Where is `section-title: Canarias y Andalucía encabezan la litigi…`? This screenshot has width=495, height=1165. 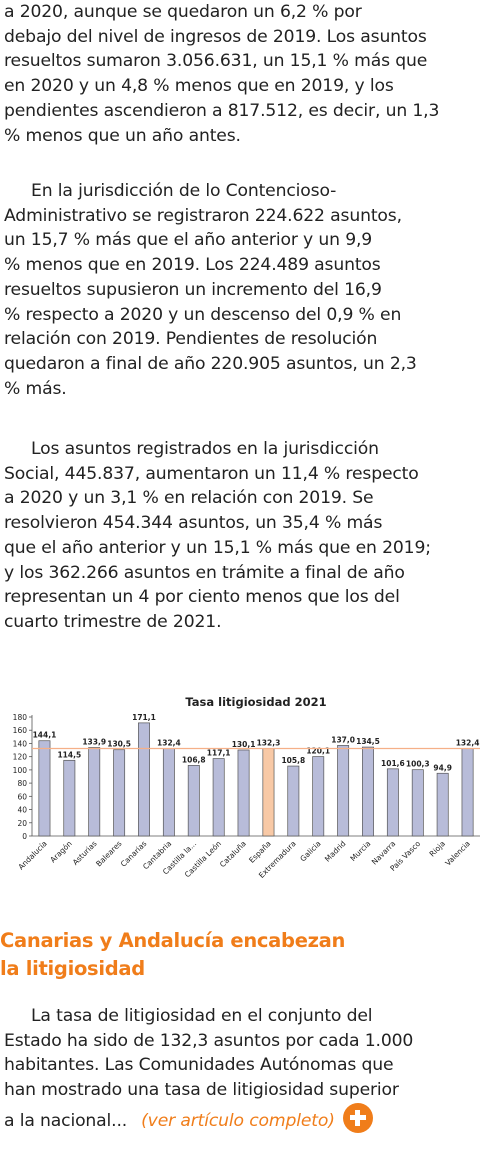 section-title: Canarias y Andalucía encabezan la litigi… is located at coordinates (173, 954).